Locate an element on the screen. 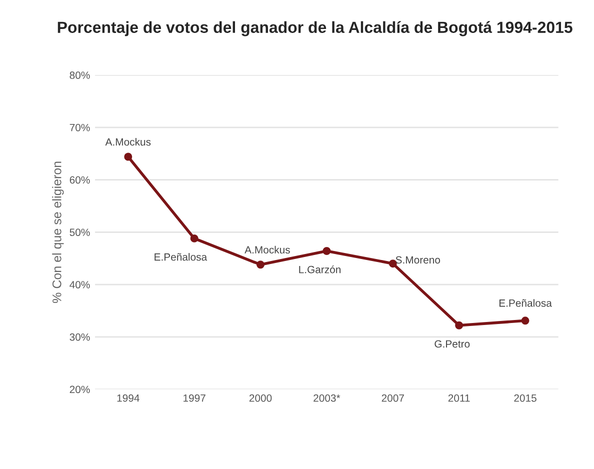 The height and width of the screenshot is (469, 594). y-tick-label: 60% is located at coordinates (80, 180).